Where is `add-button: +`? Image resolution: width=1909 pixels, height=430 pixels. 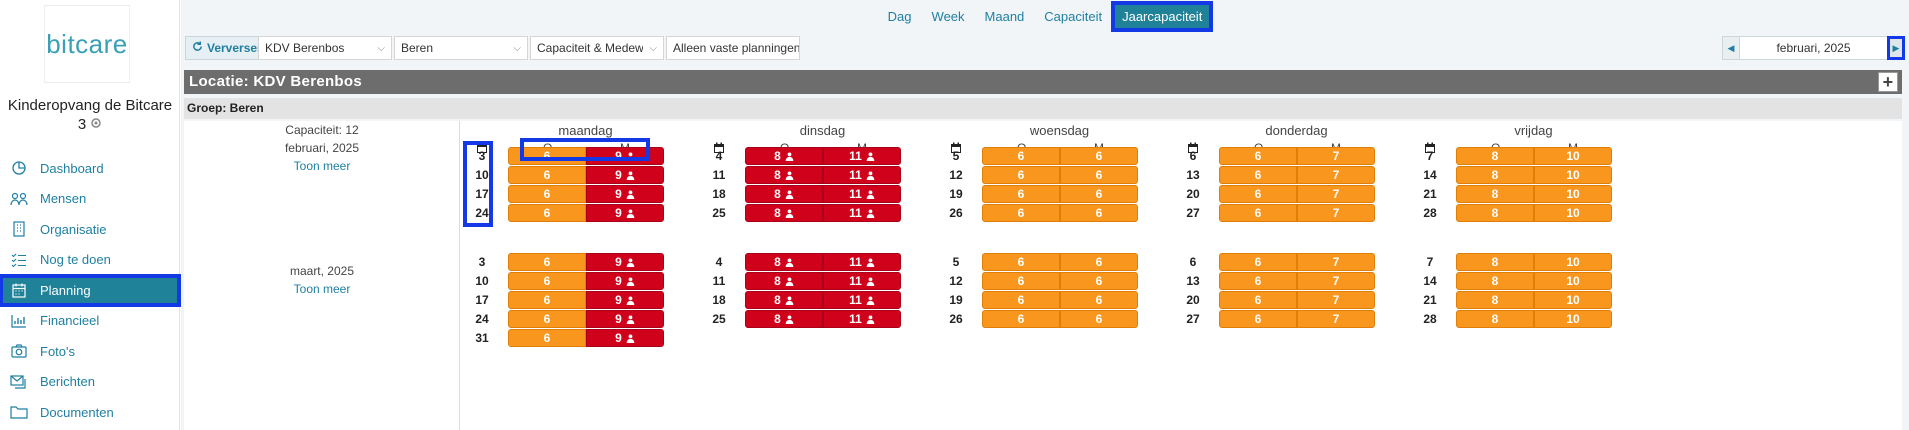
add-button: + is located at coordinates (1888, 82).